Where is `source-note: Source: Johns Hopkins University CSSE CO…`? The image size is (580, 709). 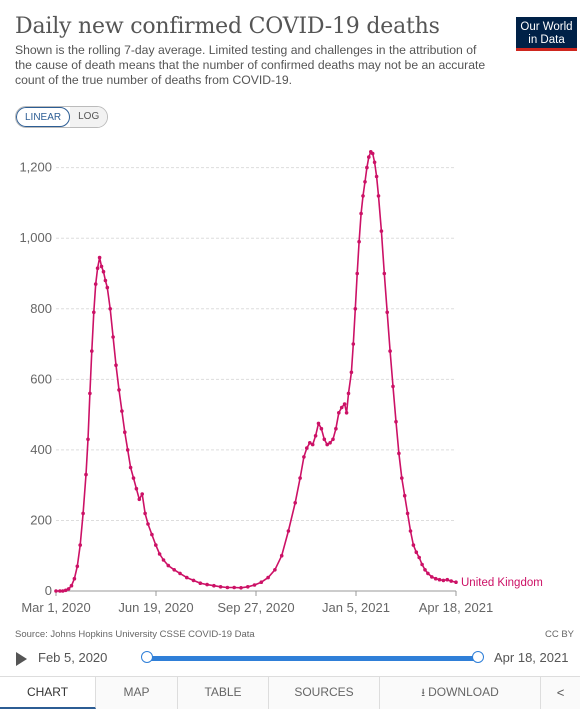
source-note: Source: Johns Hopkins University CSSE CO… is located at coordinates (135, 634).